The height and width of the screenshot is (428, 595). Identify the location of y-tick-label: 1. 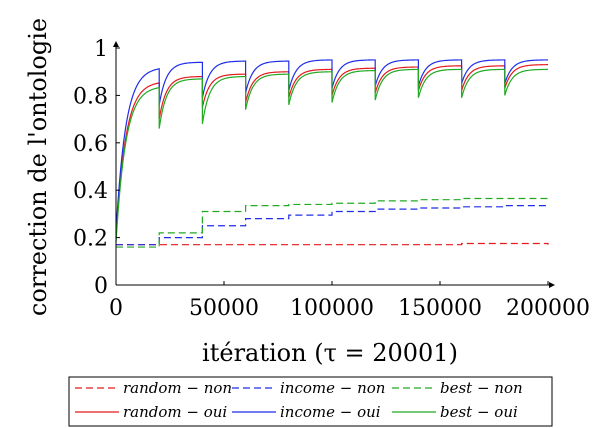
(101, 49).